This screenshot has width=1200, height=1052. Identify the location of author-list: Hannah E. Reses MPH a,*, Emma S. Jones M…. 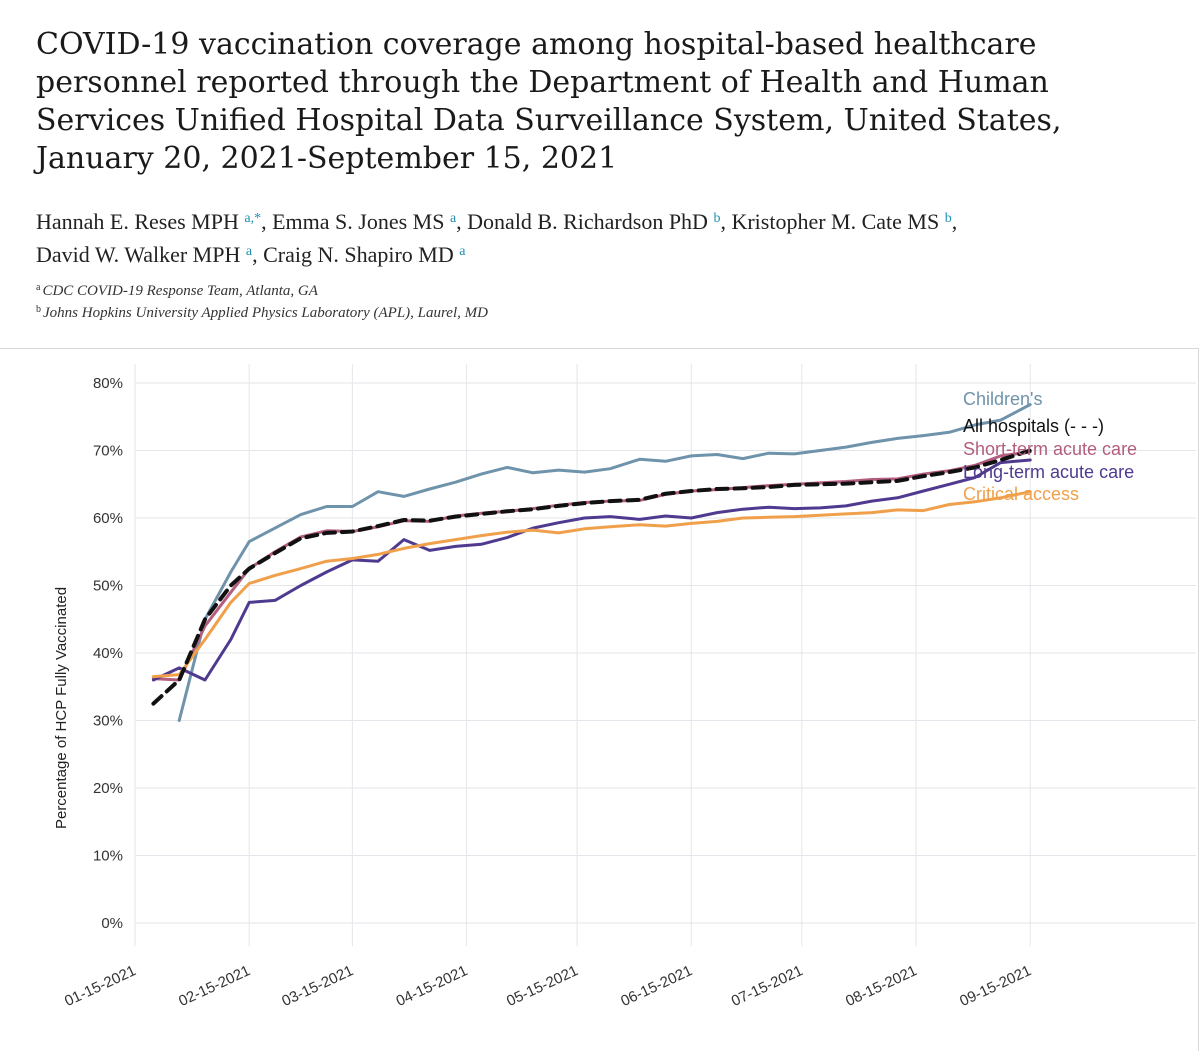
(497, 238).